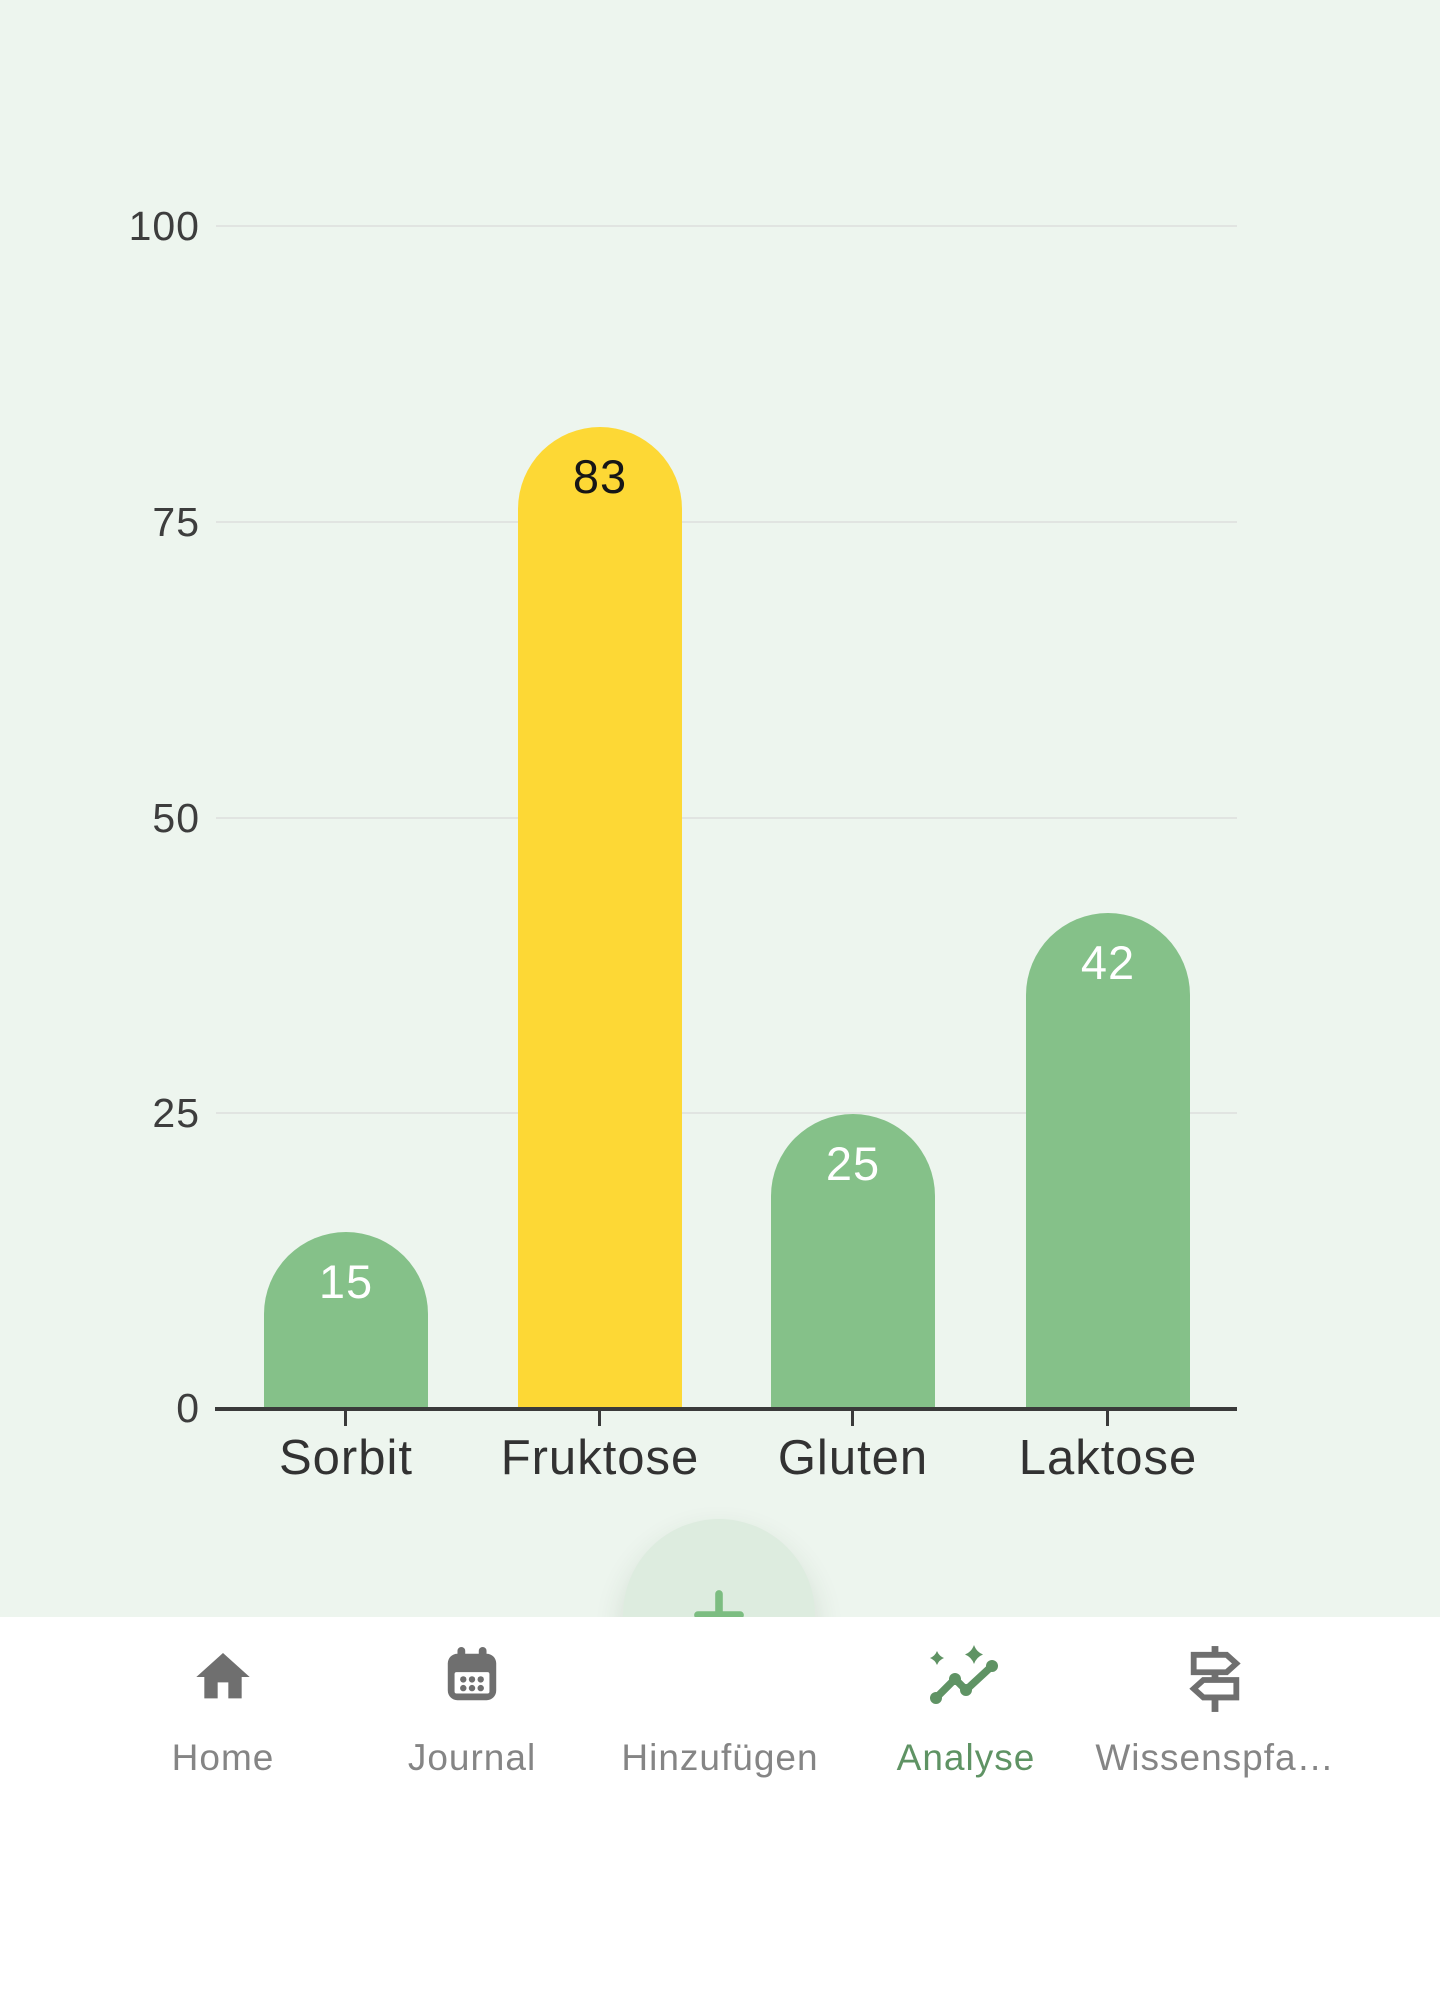  What do you see at coordinates (1108, 1161) in the screenshot?
I see `bar-laktose: 42` at bounding box center [1108, 1161].